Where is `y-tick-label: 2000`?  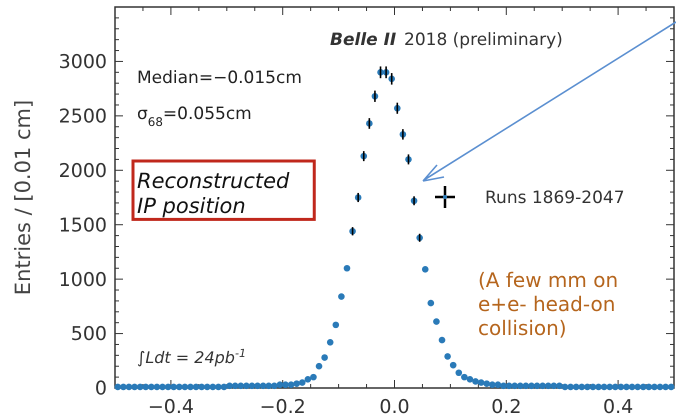 y-tick-label: 2000 is located at coordinates (82, 171).